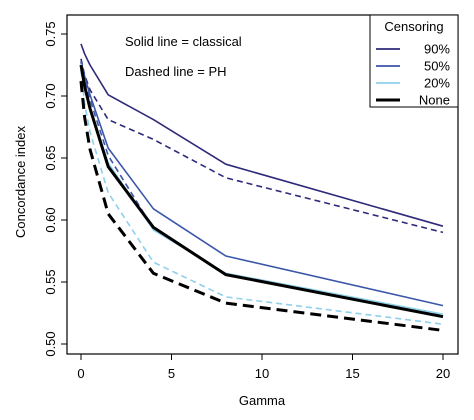 The image size is (474, 420). I want to click on y-tick-label: 0.70, so click(50, 95).